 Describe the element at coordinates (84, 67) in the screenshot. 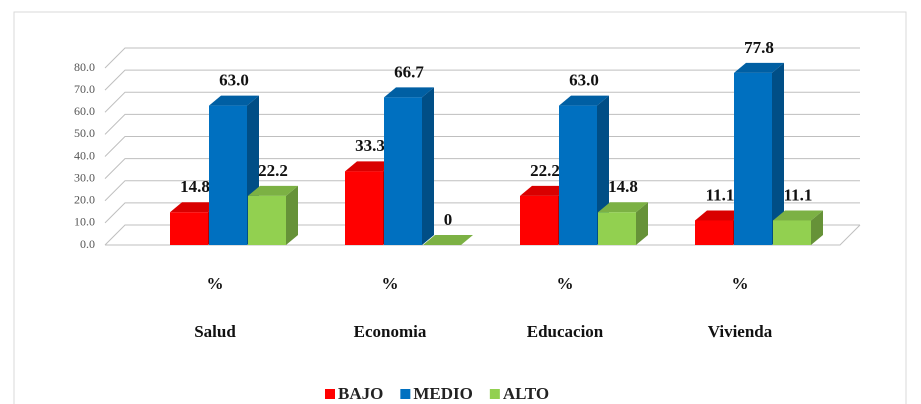

I see `y-tick-label: 80.0` at that location.